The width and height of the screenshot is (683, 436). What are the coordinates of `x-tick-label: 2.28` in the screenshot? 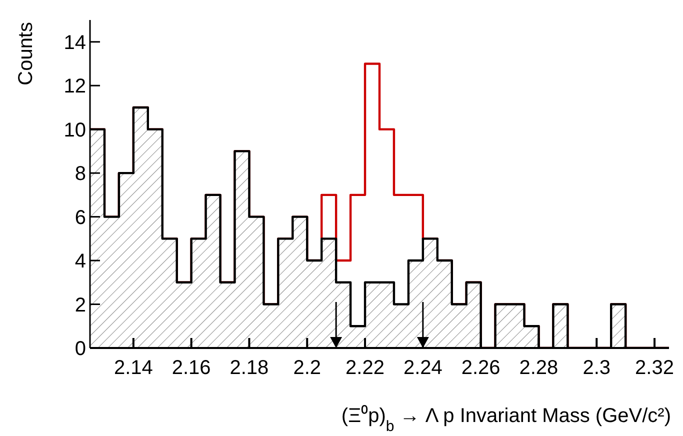 It's located at (538, 368).